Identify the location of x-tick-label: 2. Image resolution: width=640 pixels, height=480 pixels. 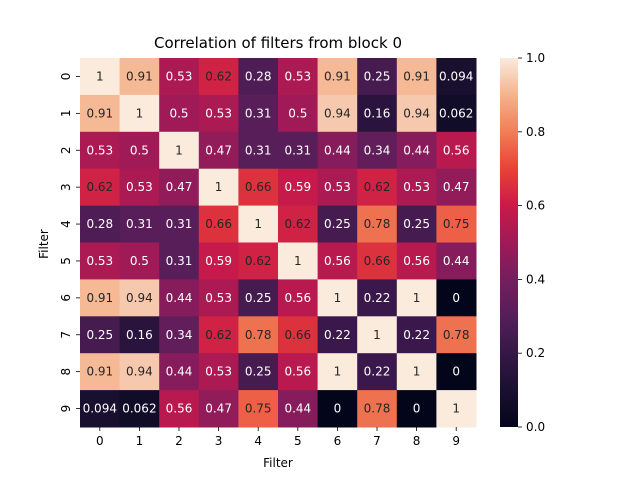
(179, 441).